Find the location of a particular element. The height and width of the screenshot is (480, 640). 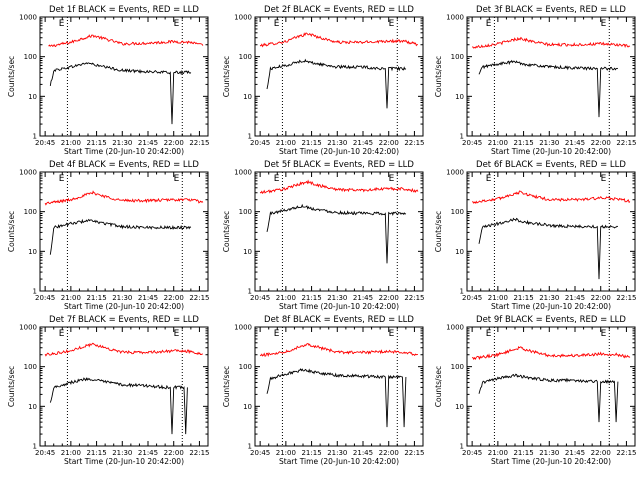

chart-title: Det 1f BLACK = Events, RED = LLD is located at coordinates (124, 10).